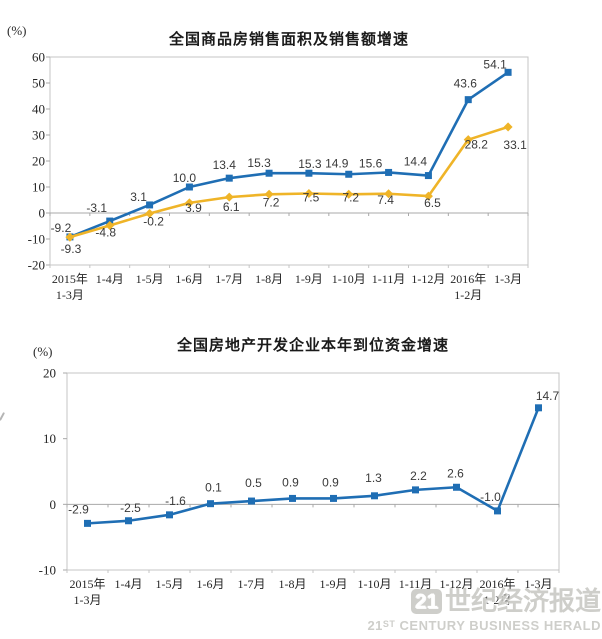 The height and width of the screenshot is (639, 602). Describe the element at coordinates (38, 83) in the screenshot. I see `y-axis-tick-label: 50` at that location.